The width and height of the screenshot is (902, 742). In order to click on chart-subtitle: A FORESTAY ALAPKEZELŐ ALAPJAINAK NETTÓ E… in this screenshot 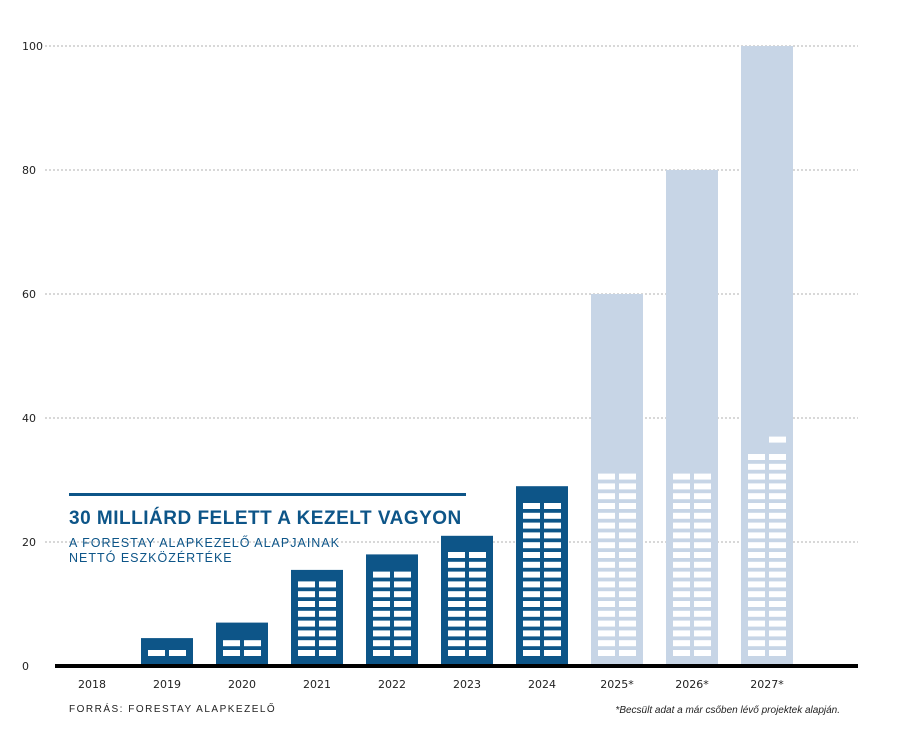, I will do `click(267, 551)`.